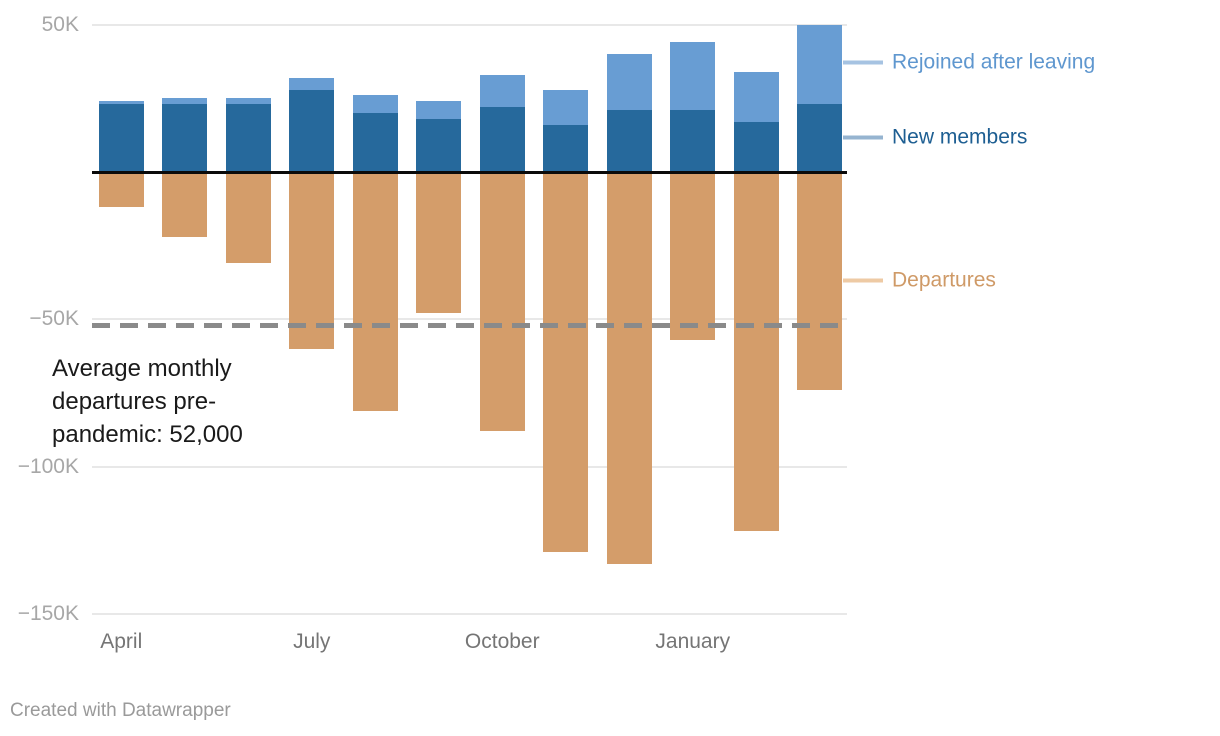 The width and height of the screenshot is (1220, 736). I want to click on bar-segment-departures-march, so click(820, 281).